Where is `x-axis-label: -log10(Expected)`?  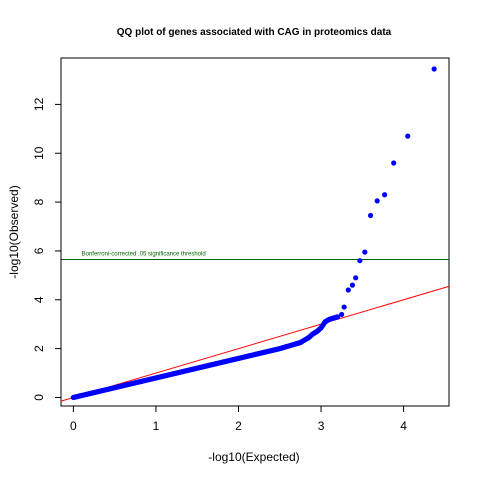
x-axis-label: -log10(Expected) is located at coordinates (253, 457).